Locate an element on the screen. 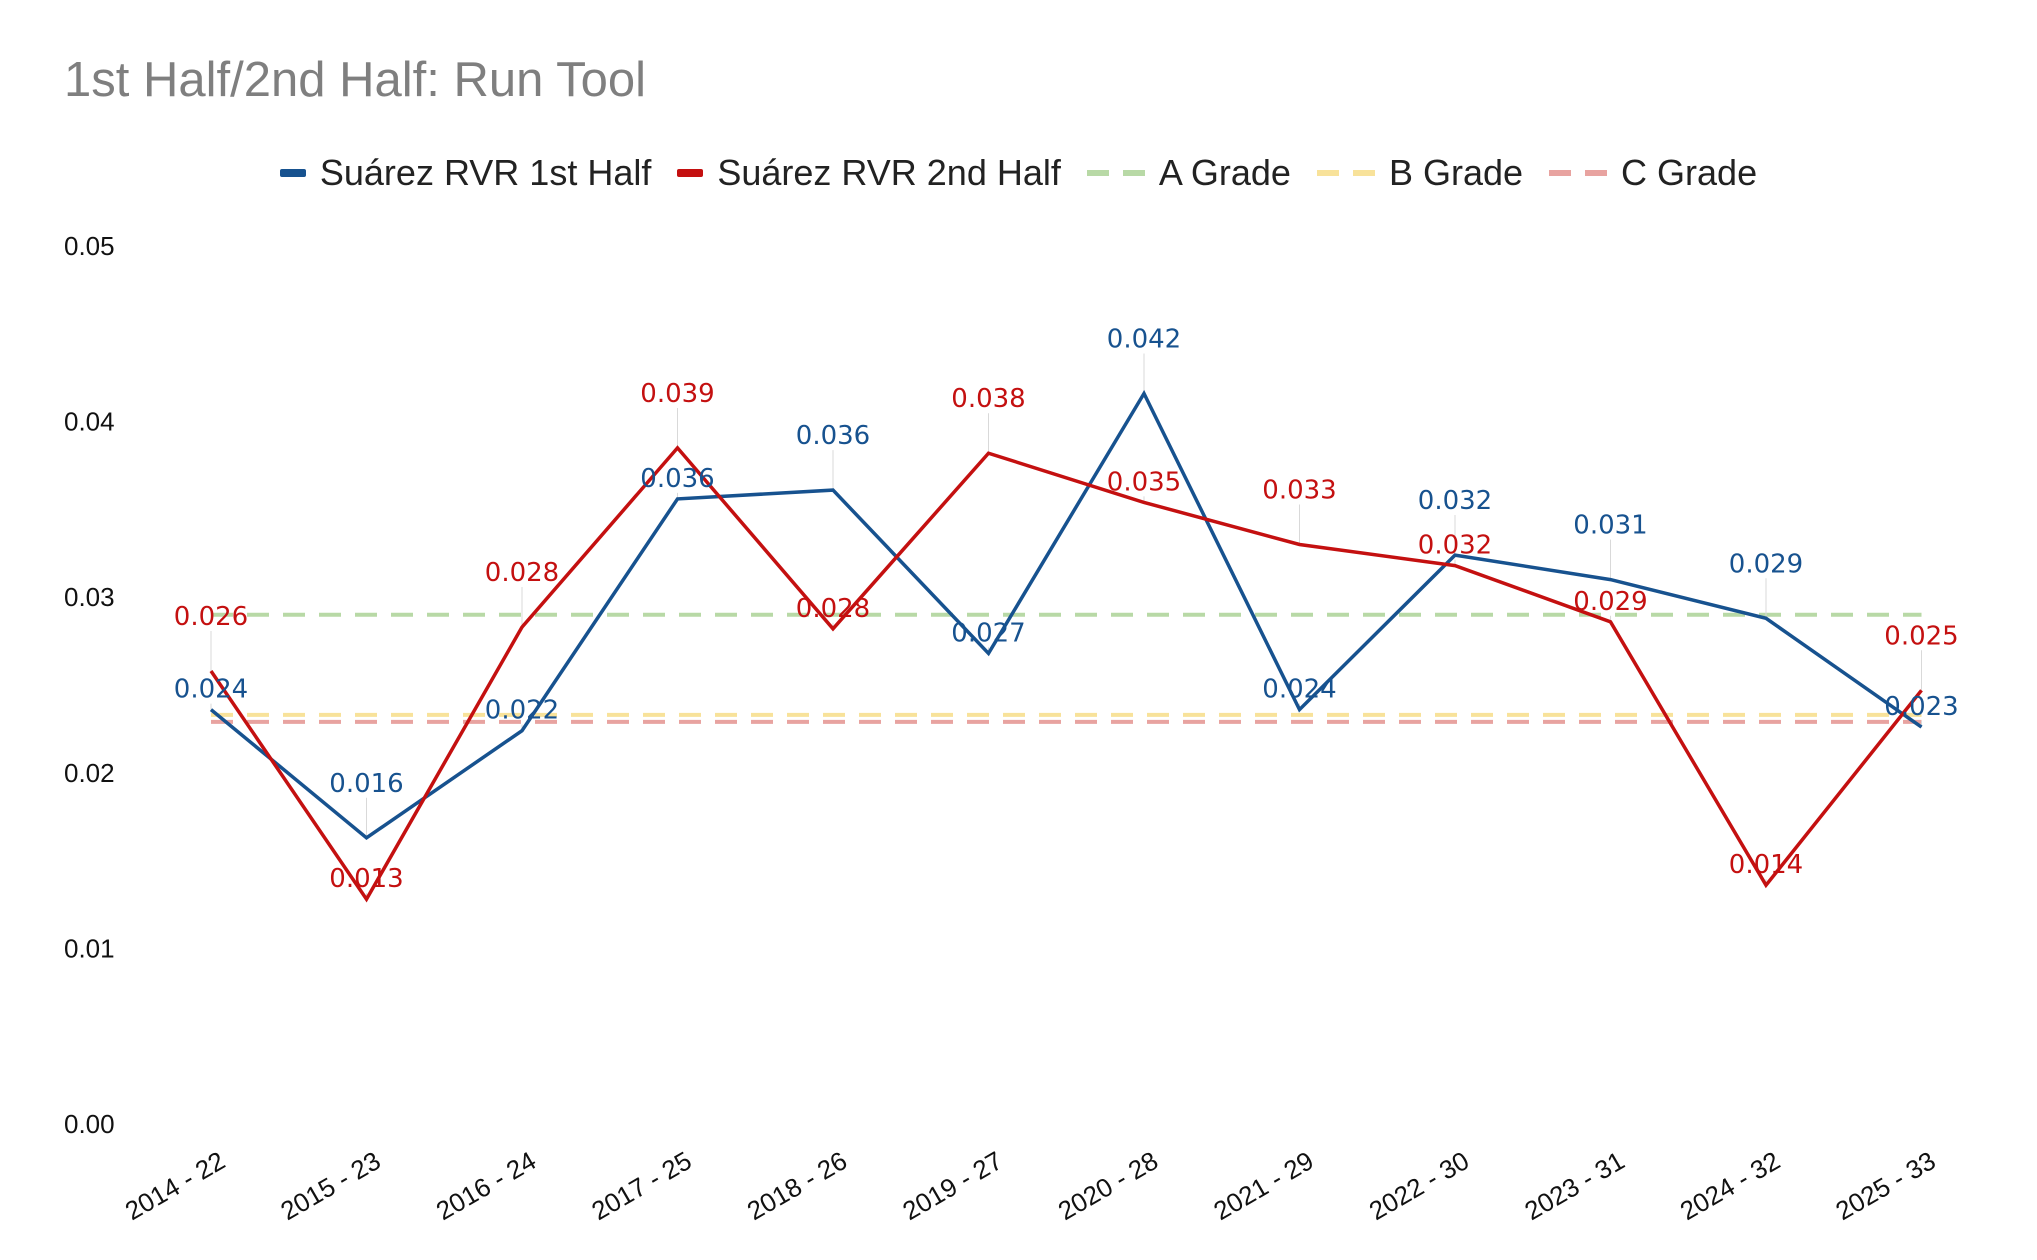  x-tick-label: 2025 - 33 is located at coordinates (1885, 1185).